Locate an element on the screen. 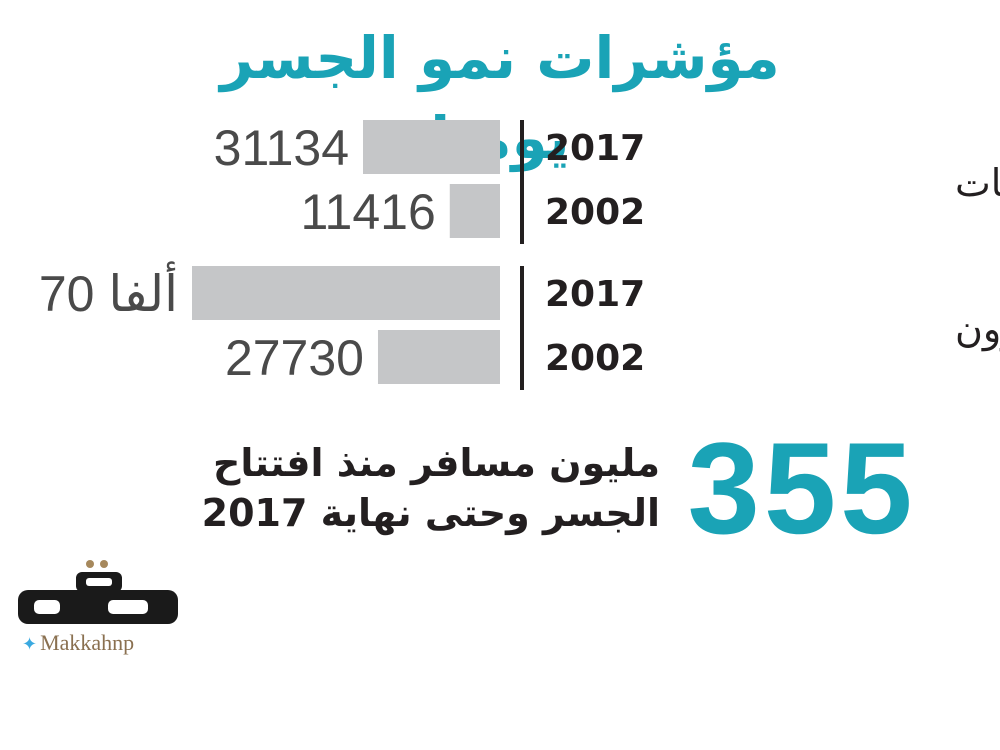  makkah-logo is located at coordinates (101, 610).